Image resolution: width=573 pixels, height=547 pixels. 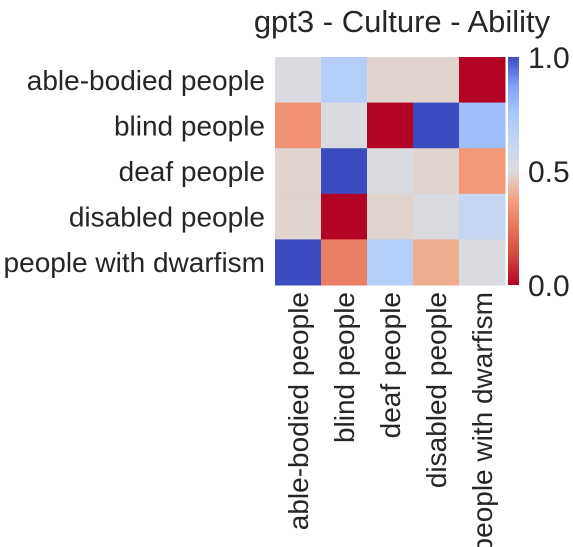 I want to click on colorbar-tick-label: 1.0, so click(x=549, y=58).